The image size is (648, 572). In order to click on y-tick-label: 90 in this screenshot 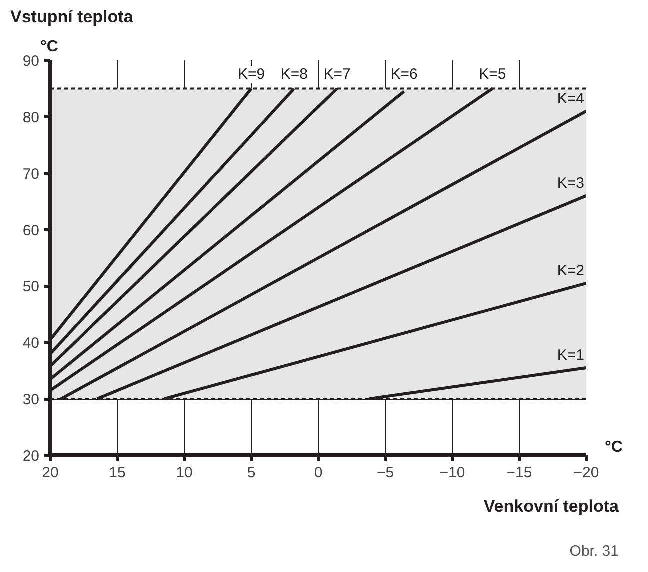, I will do `click(31, 61)`.